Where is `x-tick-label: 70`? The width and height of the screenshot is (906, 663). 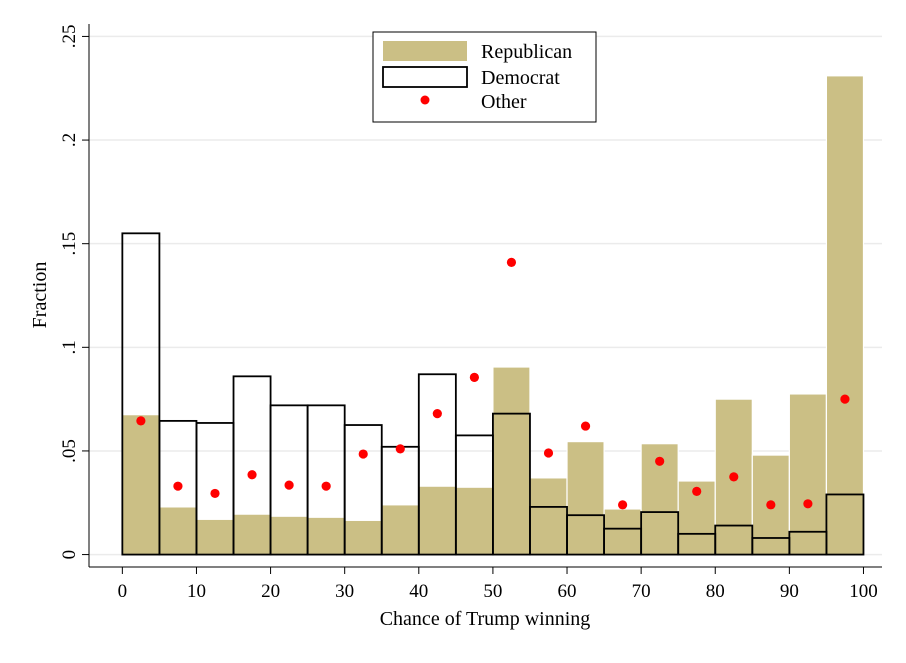
x-tick-label: 70 is located at coordinates (641, 591).